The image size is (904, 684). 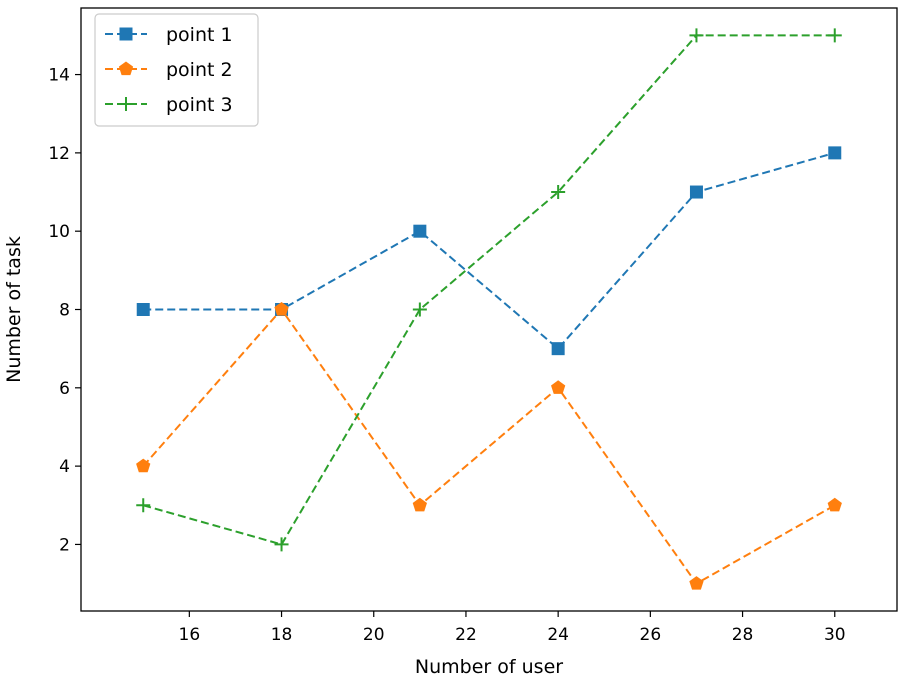 I want to click on y-tick-label: 6, so click(x=64, y=389).